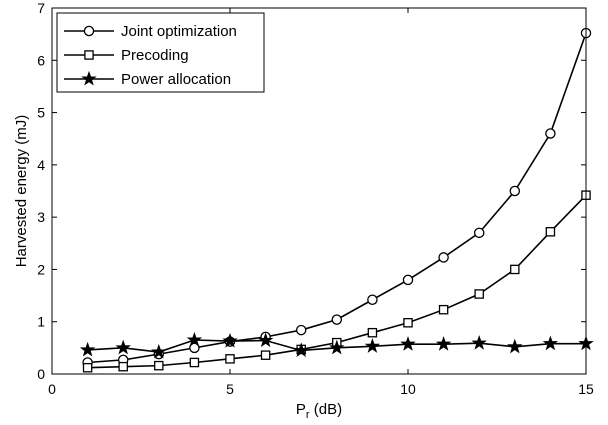  Describe the element at coordinates (326, 409) in the screenshot. I see `x-axis-label-unit: (dB)` at that location.